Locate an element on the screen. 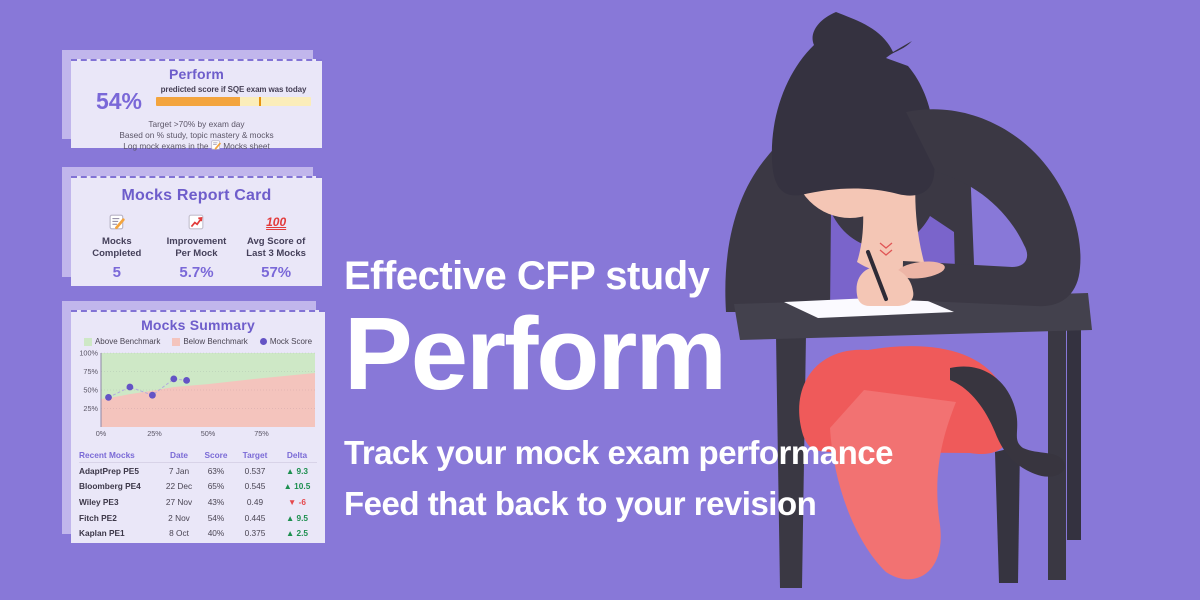 The image size is (1200, 600). legend-label: Mock Score is located at coordinates (291, 341).